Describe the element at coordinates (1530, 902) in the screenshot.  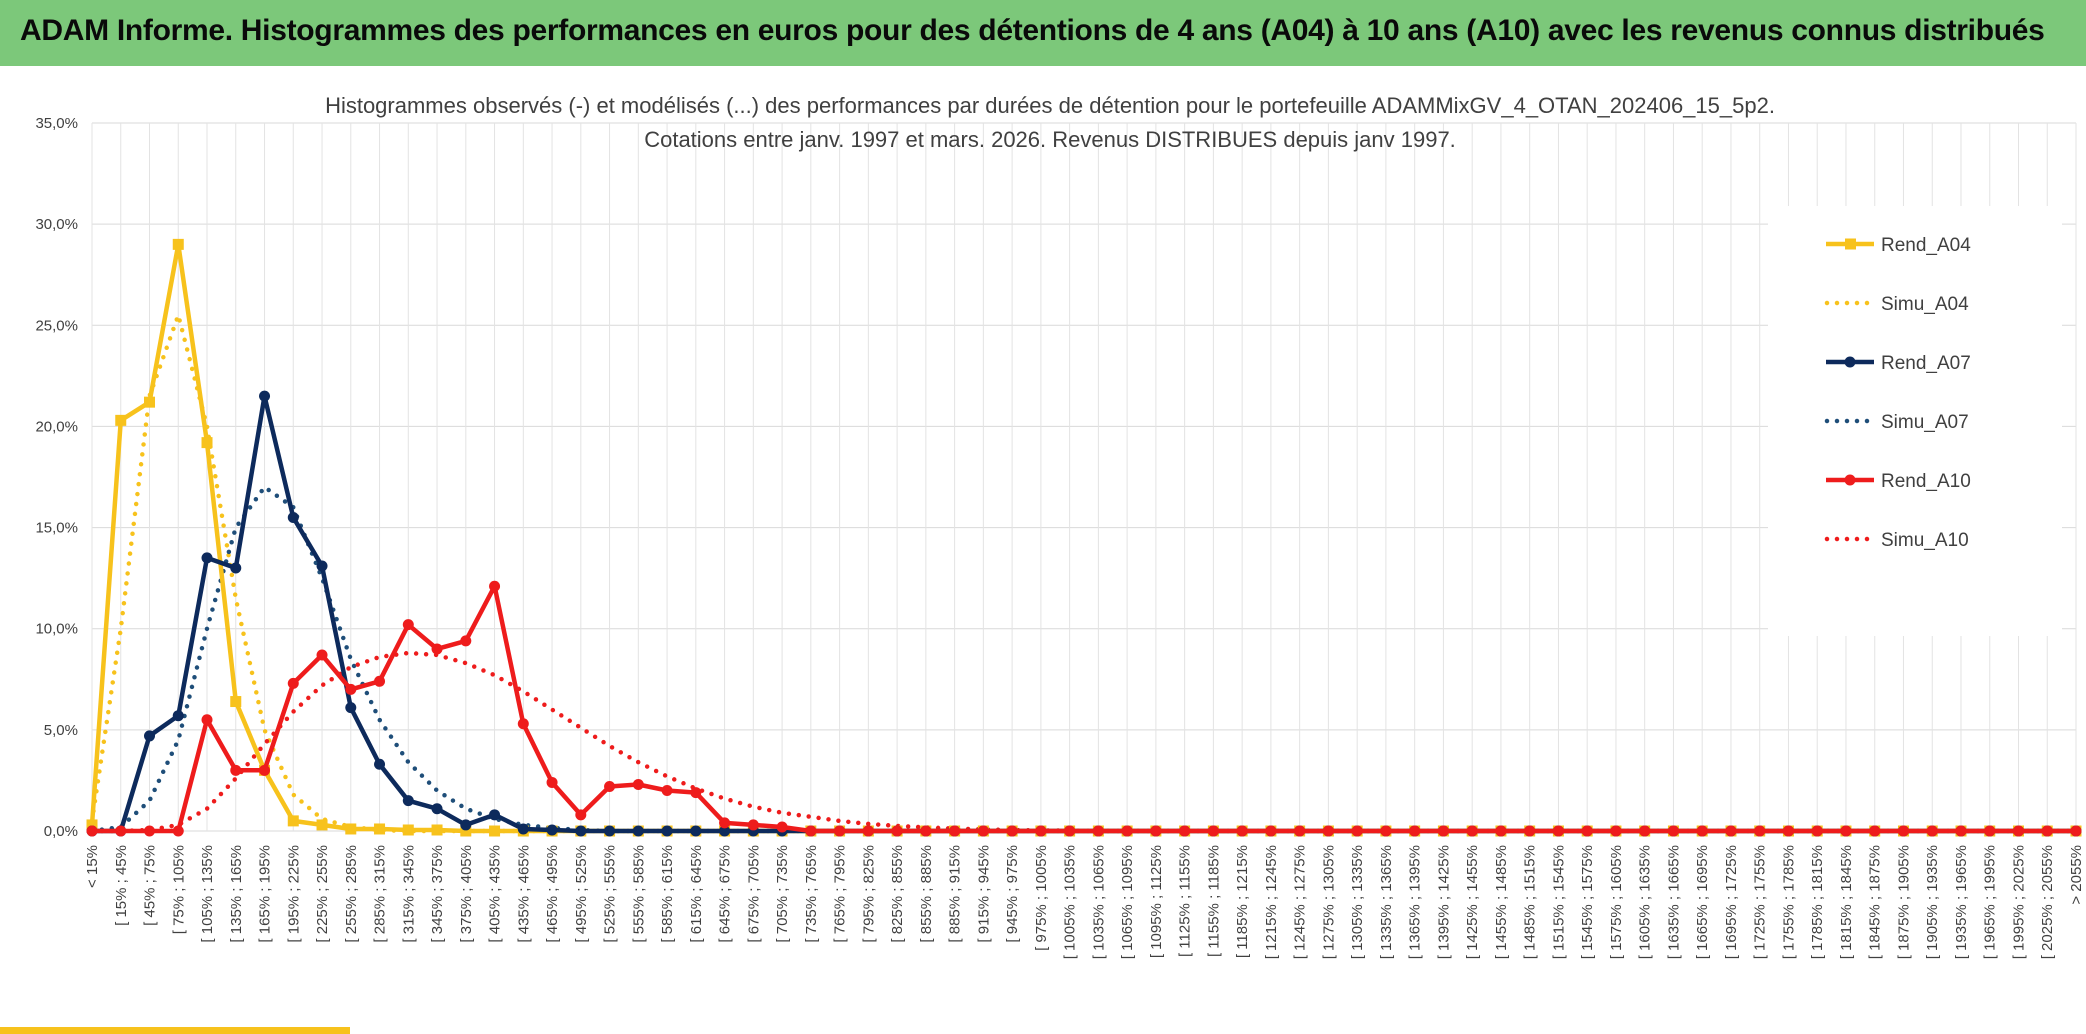
I see `x-tick-label: [ 1485% ; 1515%` at that location.